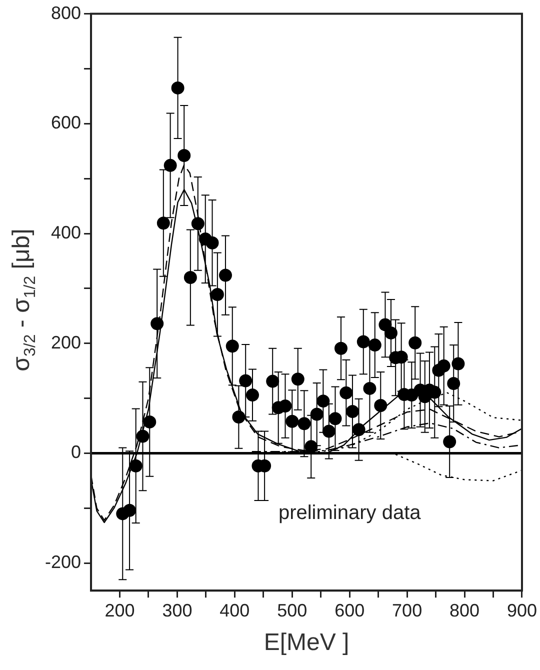 The image size is (540, 670). What do you see at coordinates (66, 12) in the screenshot?
I see `y-tick-label: 800` at bounding box center [66, 12].